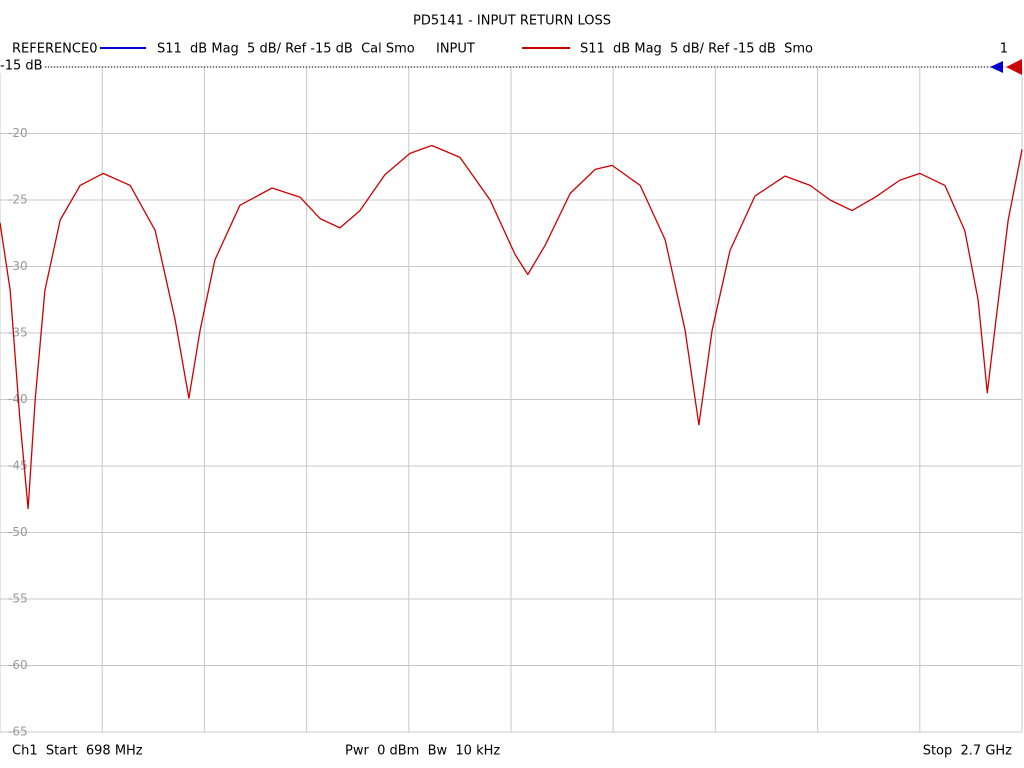 The width and height of the screenshot is (1024, 768). What do you see at coordinates (18, 133) in the screenshot?
I see `y-tick-label: -20` at bounding box center [18, 133].